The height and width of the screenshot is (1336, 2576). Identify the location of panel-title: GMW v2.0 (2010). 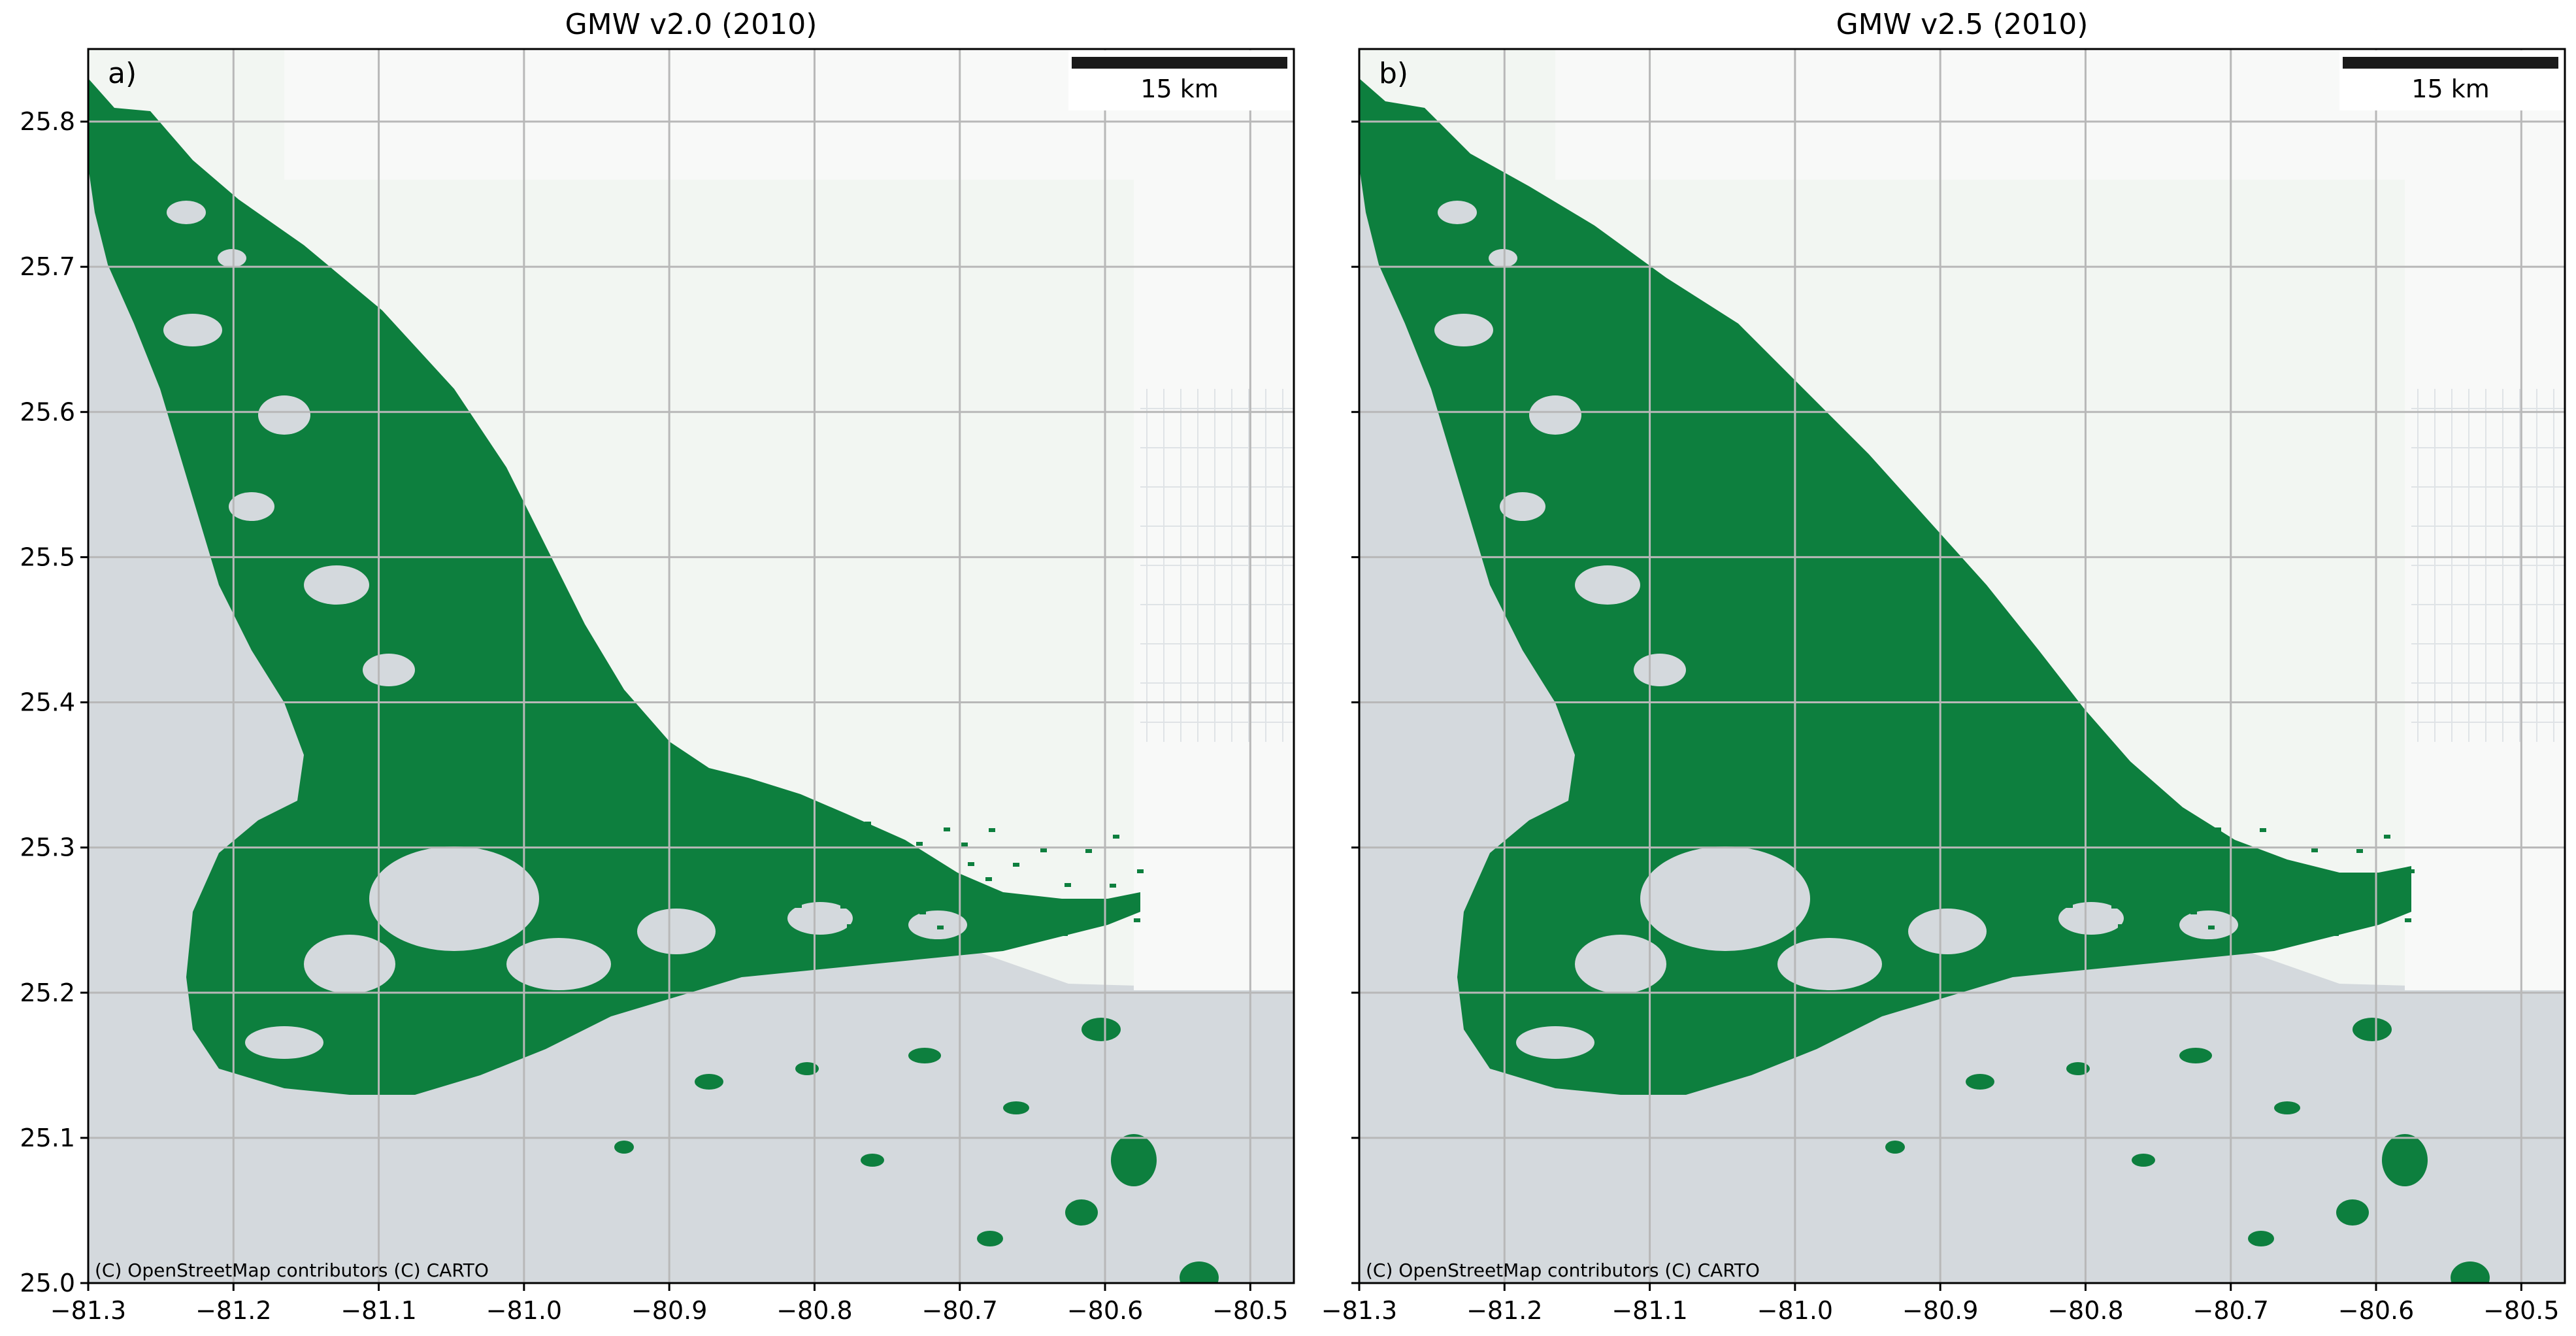
(691, 24).